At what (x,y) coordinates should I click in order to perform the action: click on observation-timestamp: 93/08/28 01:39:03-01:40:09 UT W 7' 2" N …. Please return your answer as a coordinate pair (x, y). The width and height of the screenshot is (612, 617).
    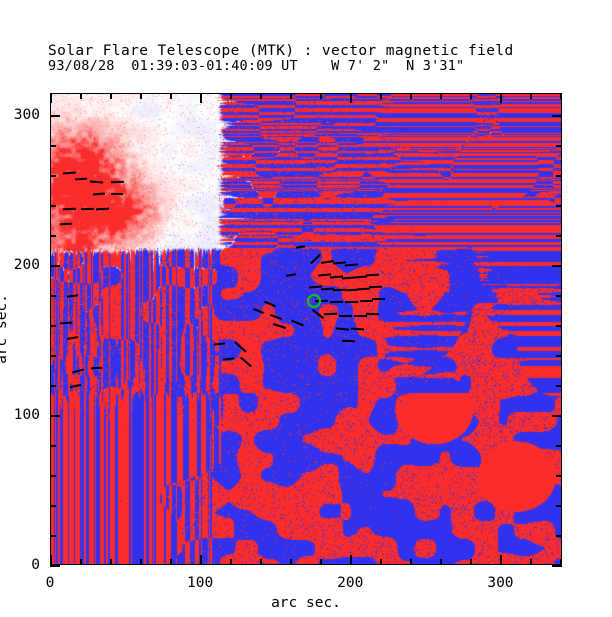
    Looking at the image, I should click on (256, 66).